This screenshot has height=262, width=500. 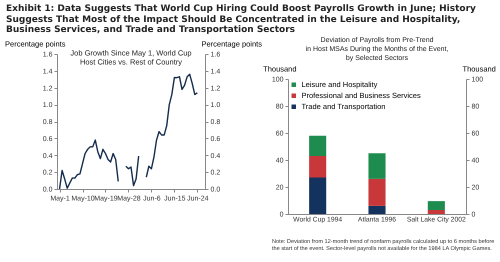 What do you see at coordinates (241, 19) in the screenshot?
I see `text: Exhibit 1: Data Suggests That World Cup Hiring Could Boost Payrolls Growth in June; History Suggests That Most of the Impact Should Be Concentrated in the Leisure and Hospitality, Business Services, and Trade and Transportation Sectors` at bounding box center [241, 19].